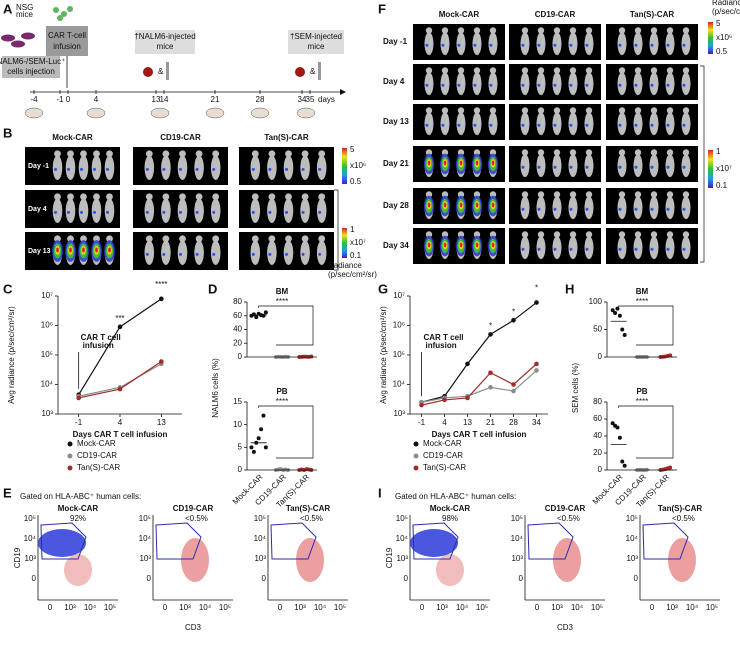 The width and height of the screenshot is (740, 645). I want to click on scale-title: Radiance, so click(345, 265).